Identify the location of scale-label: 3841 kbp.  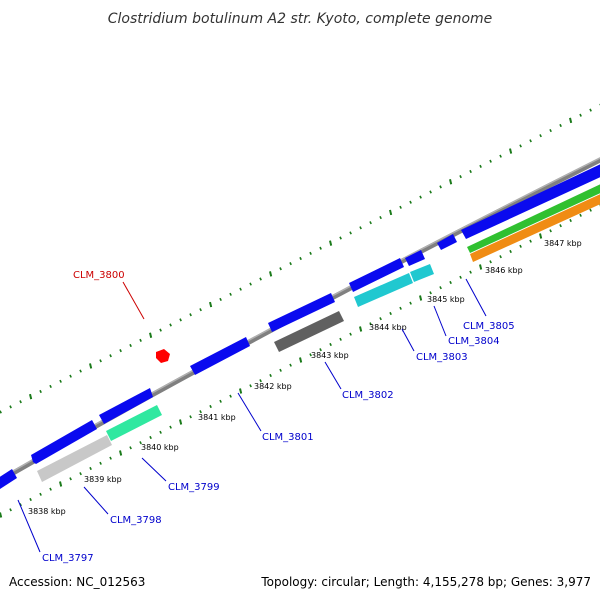
(217, 417).